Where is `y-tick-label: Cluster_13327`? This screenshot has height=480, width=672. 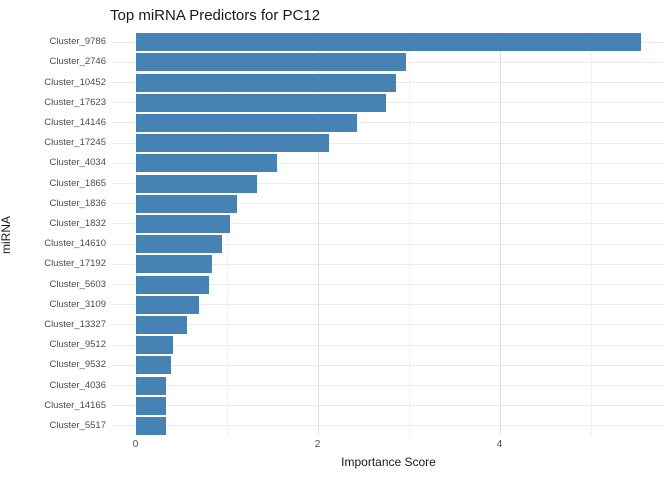 y-tick-label: Cluster_13327 is located at coordinates (75, 324).